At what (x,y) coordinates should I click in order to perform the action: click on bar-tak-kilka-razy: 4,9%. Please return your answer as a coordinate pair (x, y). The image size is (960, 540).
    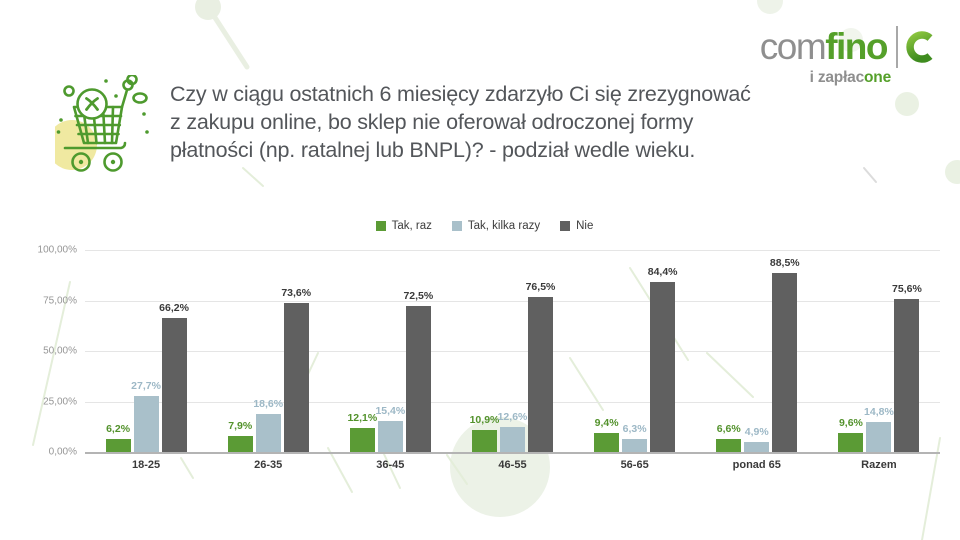
    Looking at the image, I should click on (757, 439).